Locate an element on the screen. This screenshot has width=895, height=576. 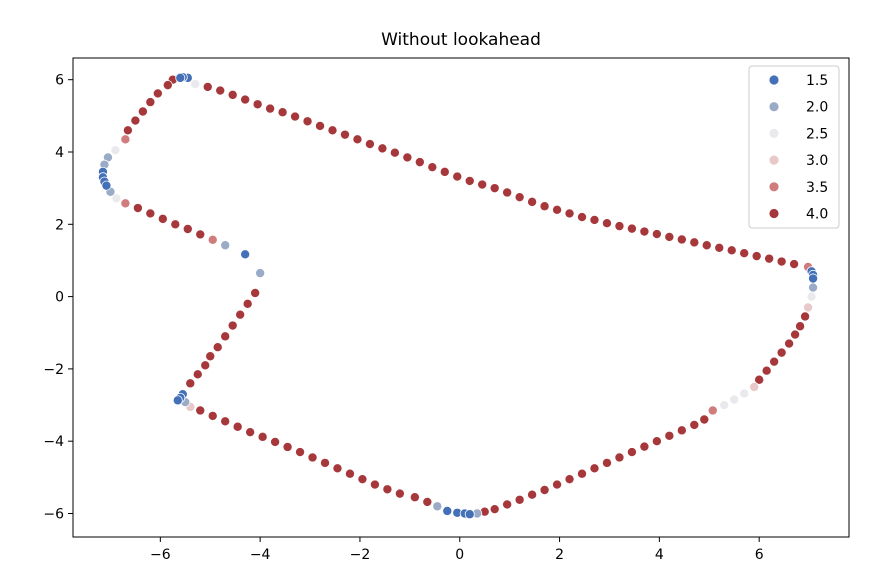
y-tick-label: −2 is located at coordinates (53, 370).